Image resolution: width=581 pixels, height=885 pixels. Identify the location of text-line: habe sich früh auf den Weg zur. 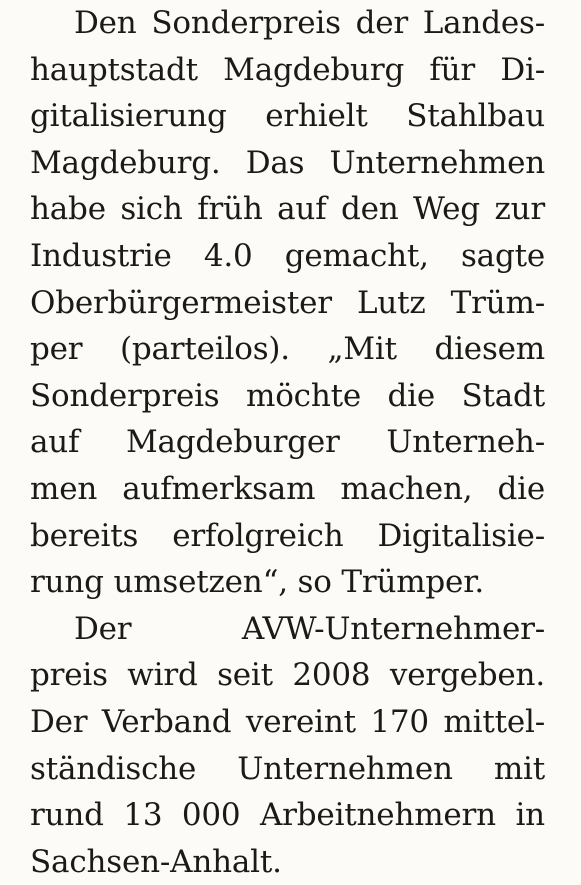
(287, 209).